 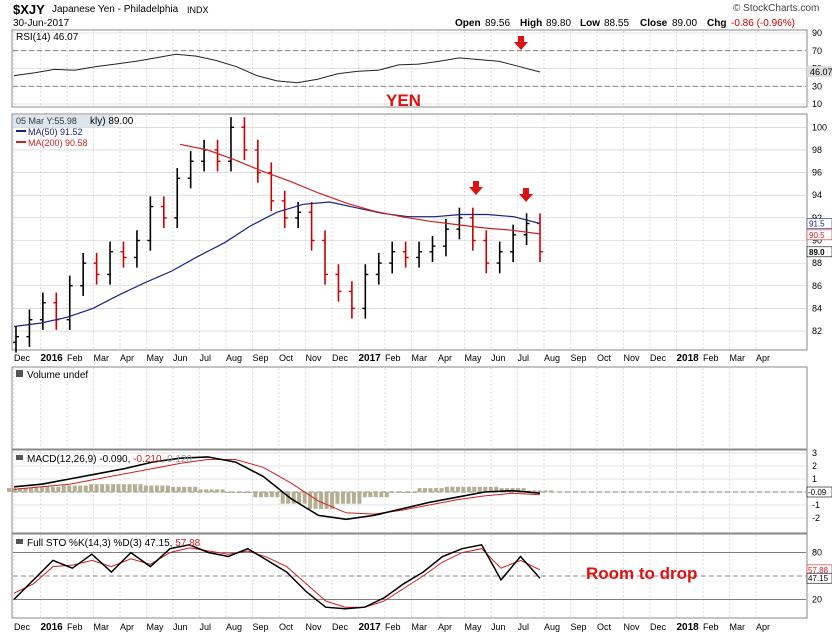 I want to click on sto-title: Full STO %K(14,3) %D(3) 47.15, 57.88, so click(x=114, y=543).